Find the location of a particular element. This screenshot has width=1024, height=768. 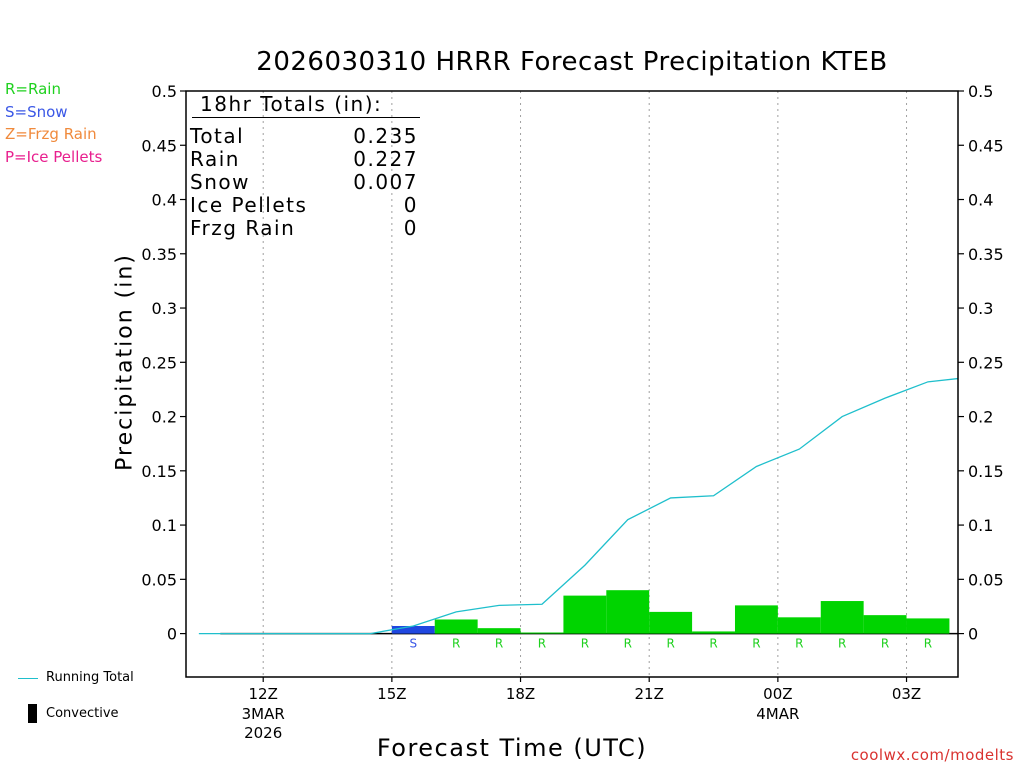

totals-header: 18hr Totals (in): is located at coordinates (291, 104).